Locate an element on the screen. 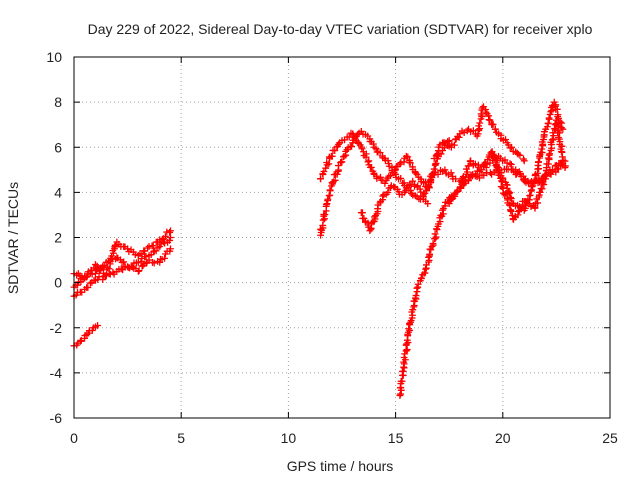 The height and width of the screenshot is (480, 640). y-tick-label: 6 is located at coordinates (58, 147).